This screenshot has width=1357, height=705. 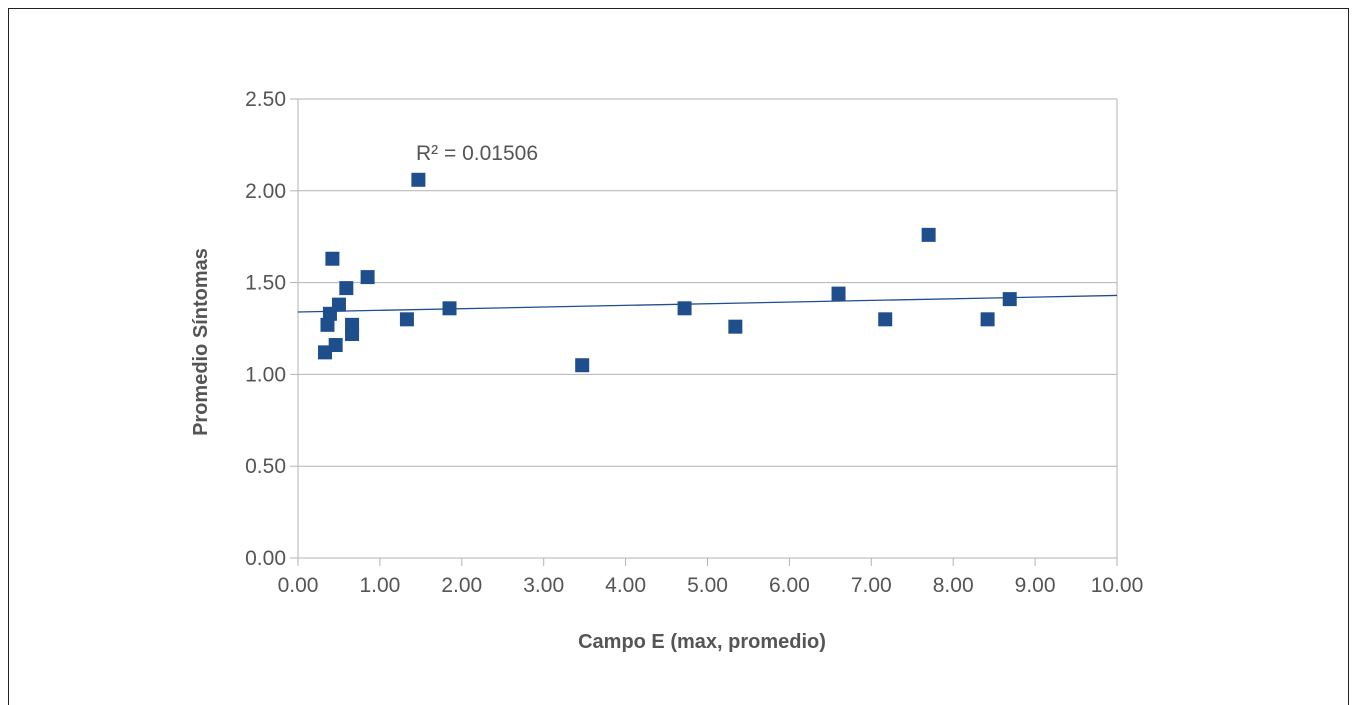 What do you see at coordinates (1117, 585) in the screenshot?
I see `x-tick-label: 10.00` at bounding box center [1117, 585].